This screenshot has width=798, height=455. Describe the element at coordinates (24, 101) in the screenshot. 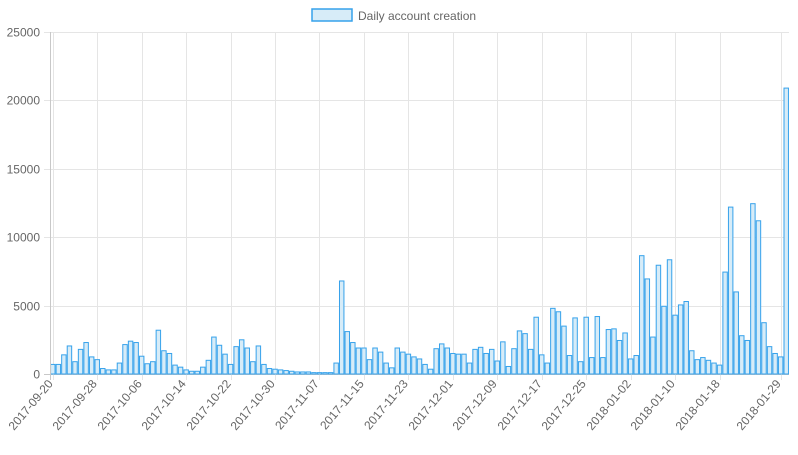

I see `y-tick-label: 20000` at that location.